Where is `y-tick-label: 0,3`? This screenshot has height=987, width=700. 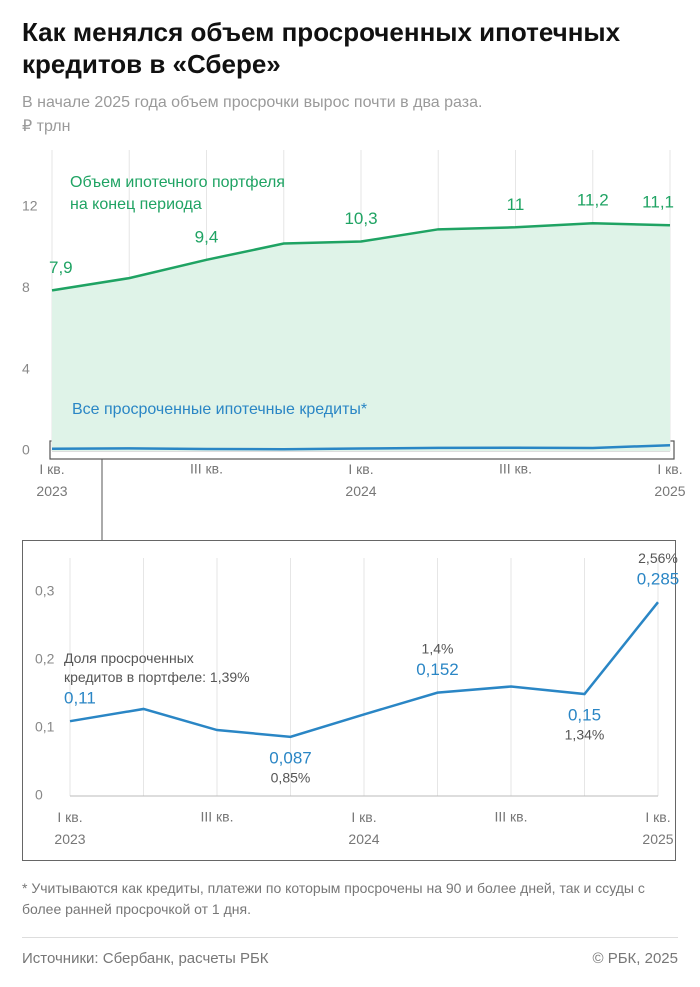
y-tick-label: 0,3 is located at coordinates (45, 591).